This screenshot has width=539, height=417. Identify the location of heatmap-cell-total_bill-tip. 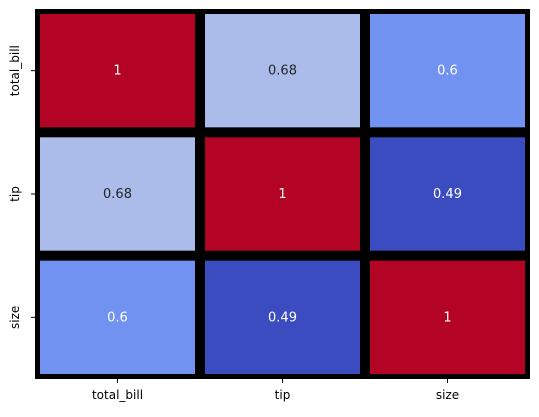
(282, 71).